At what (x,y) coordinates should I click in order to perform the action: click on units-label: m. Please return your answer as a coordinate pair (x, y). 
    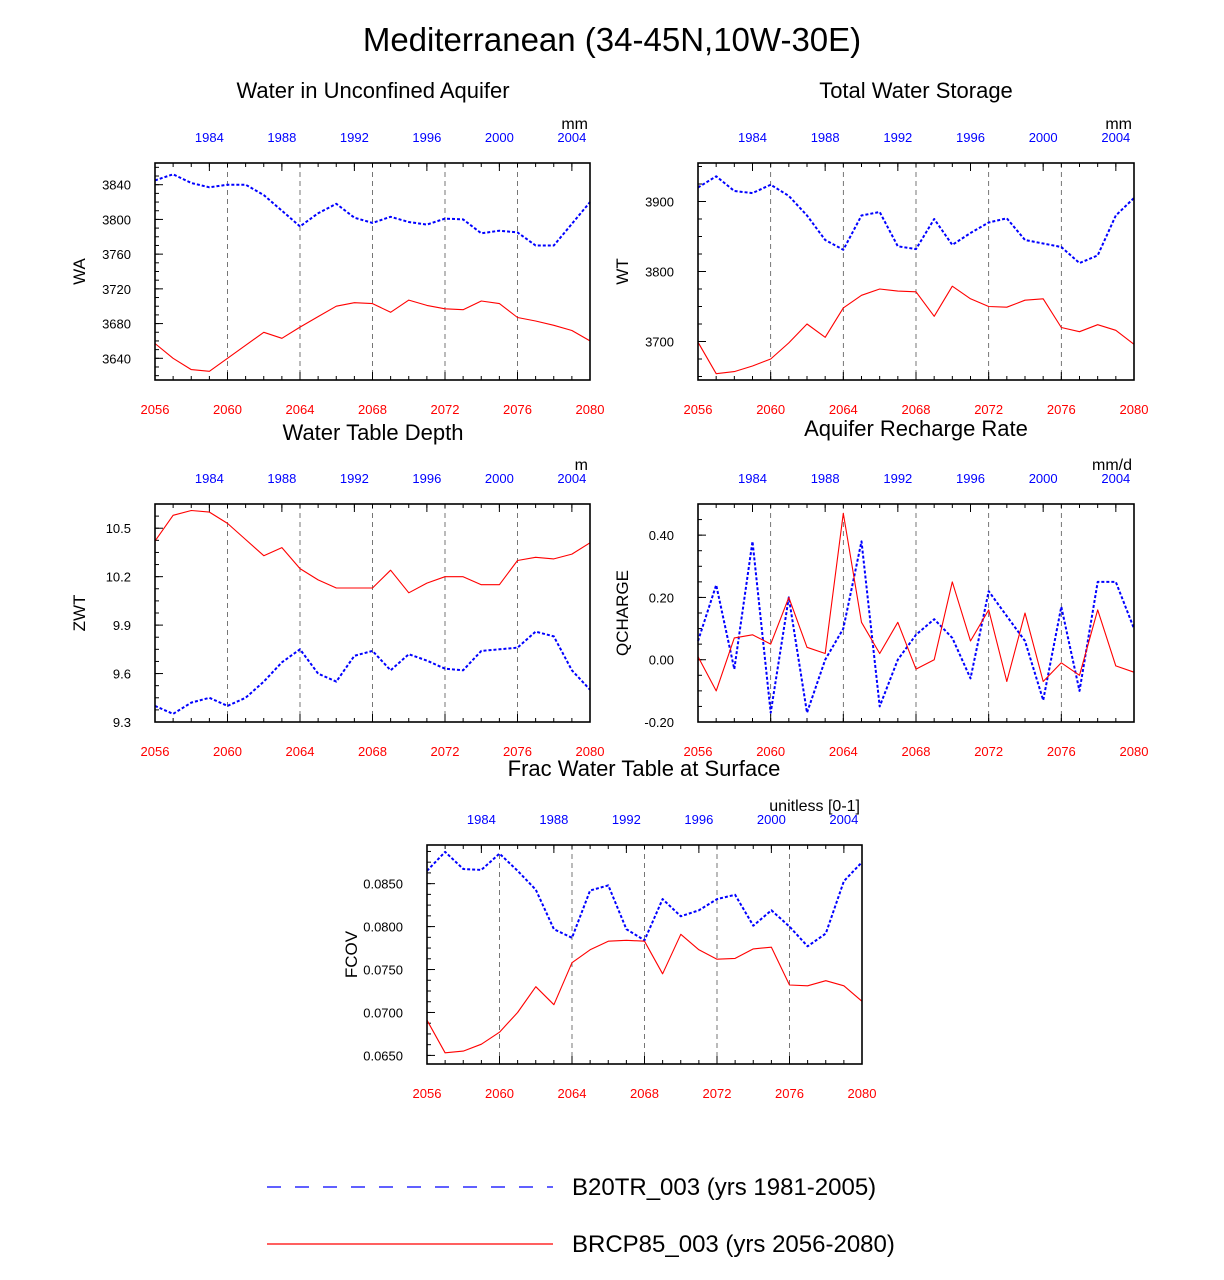
    Looking at the image, I should click on (581, 465).